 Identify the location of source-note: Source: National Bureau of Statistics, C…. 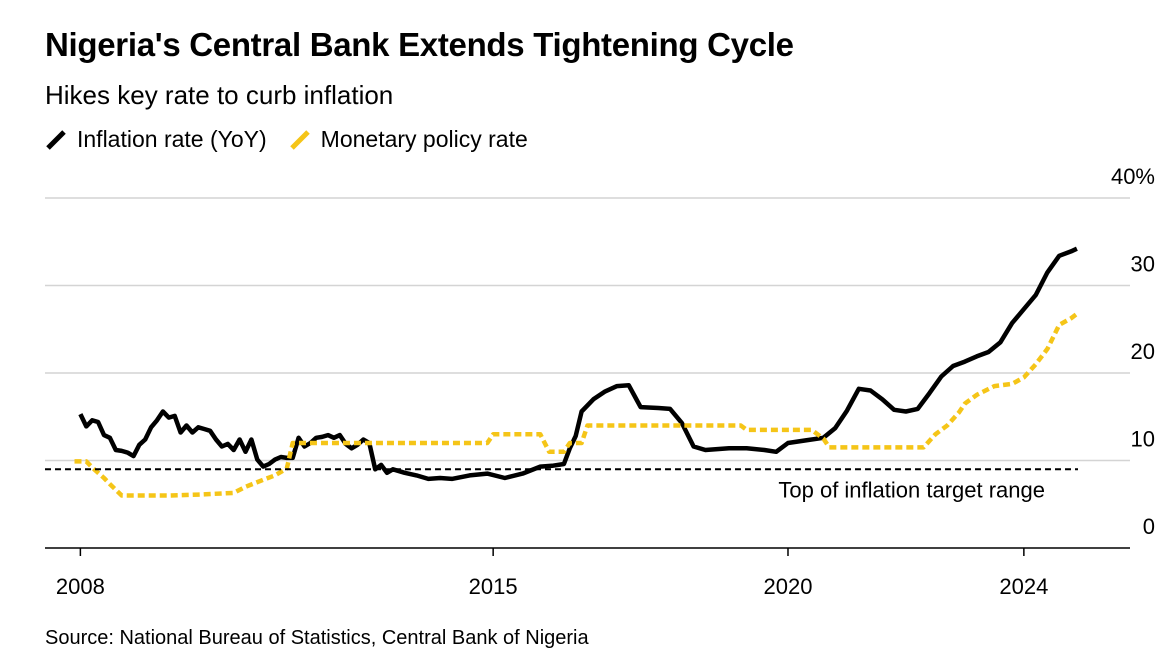
(317, 638).